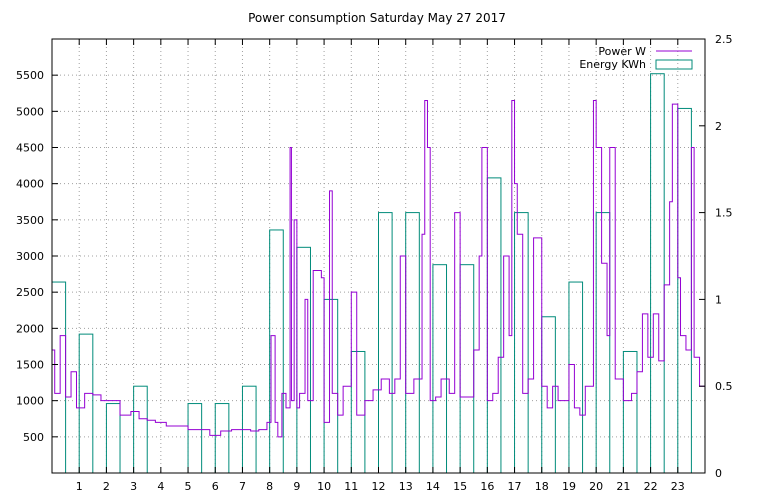 This screenshot has width=768, height=500. What do you see at coordinates (30, 256) in the screenshot?
I see `y-left-tick-label: 3000` at bounding box center [30, 256].